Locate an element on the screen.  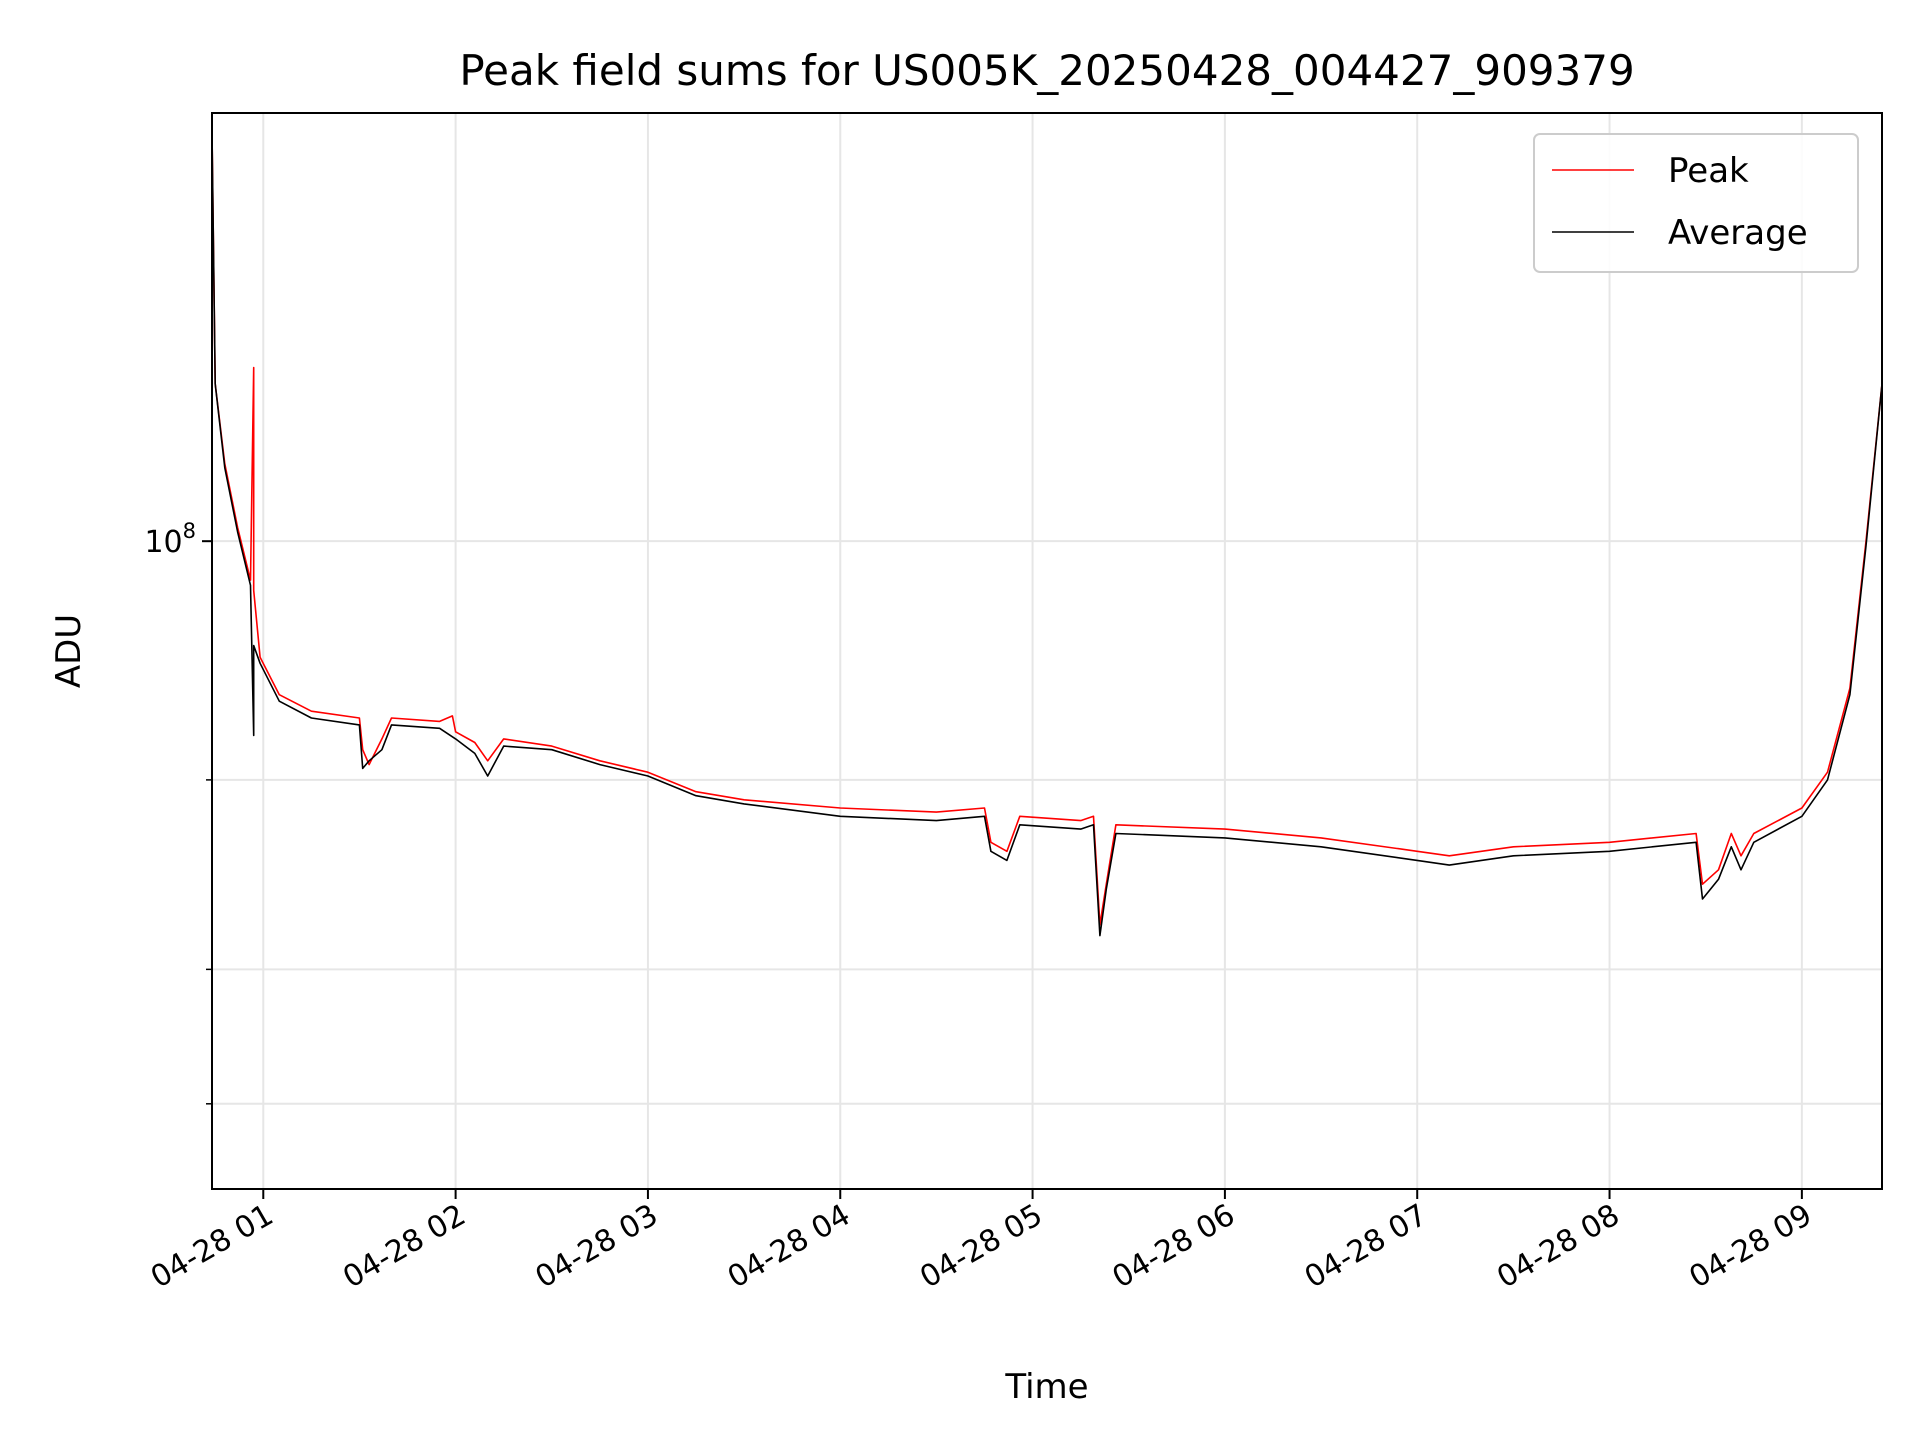
y-axis-ticks: 108 is located at coordinates (178, 812).